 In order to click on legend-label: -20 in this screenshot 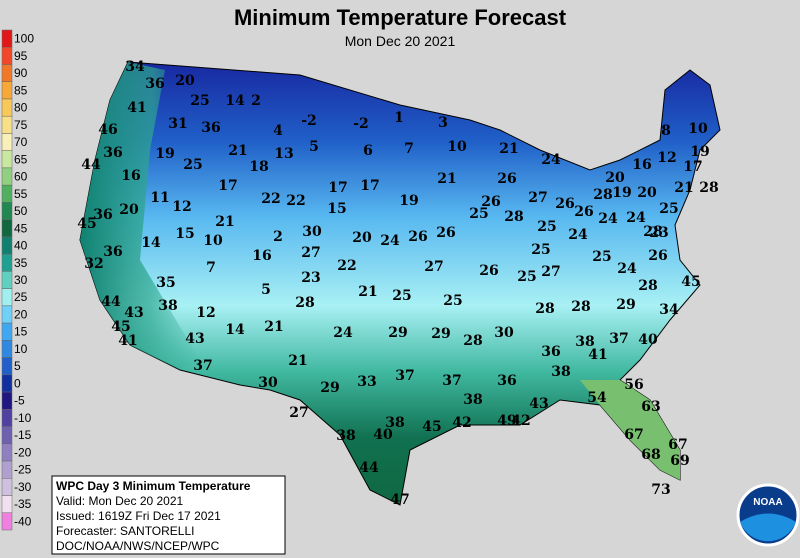, I will do `click(23, 452)`.